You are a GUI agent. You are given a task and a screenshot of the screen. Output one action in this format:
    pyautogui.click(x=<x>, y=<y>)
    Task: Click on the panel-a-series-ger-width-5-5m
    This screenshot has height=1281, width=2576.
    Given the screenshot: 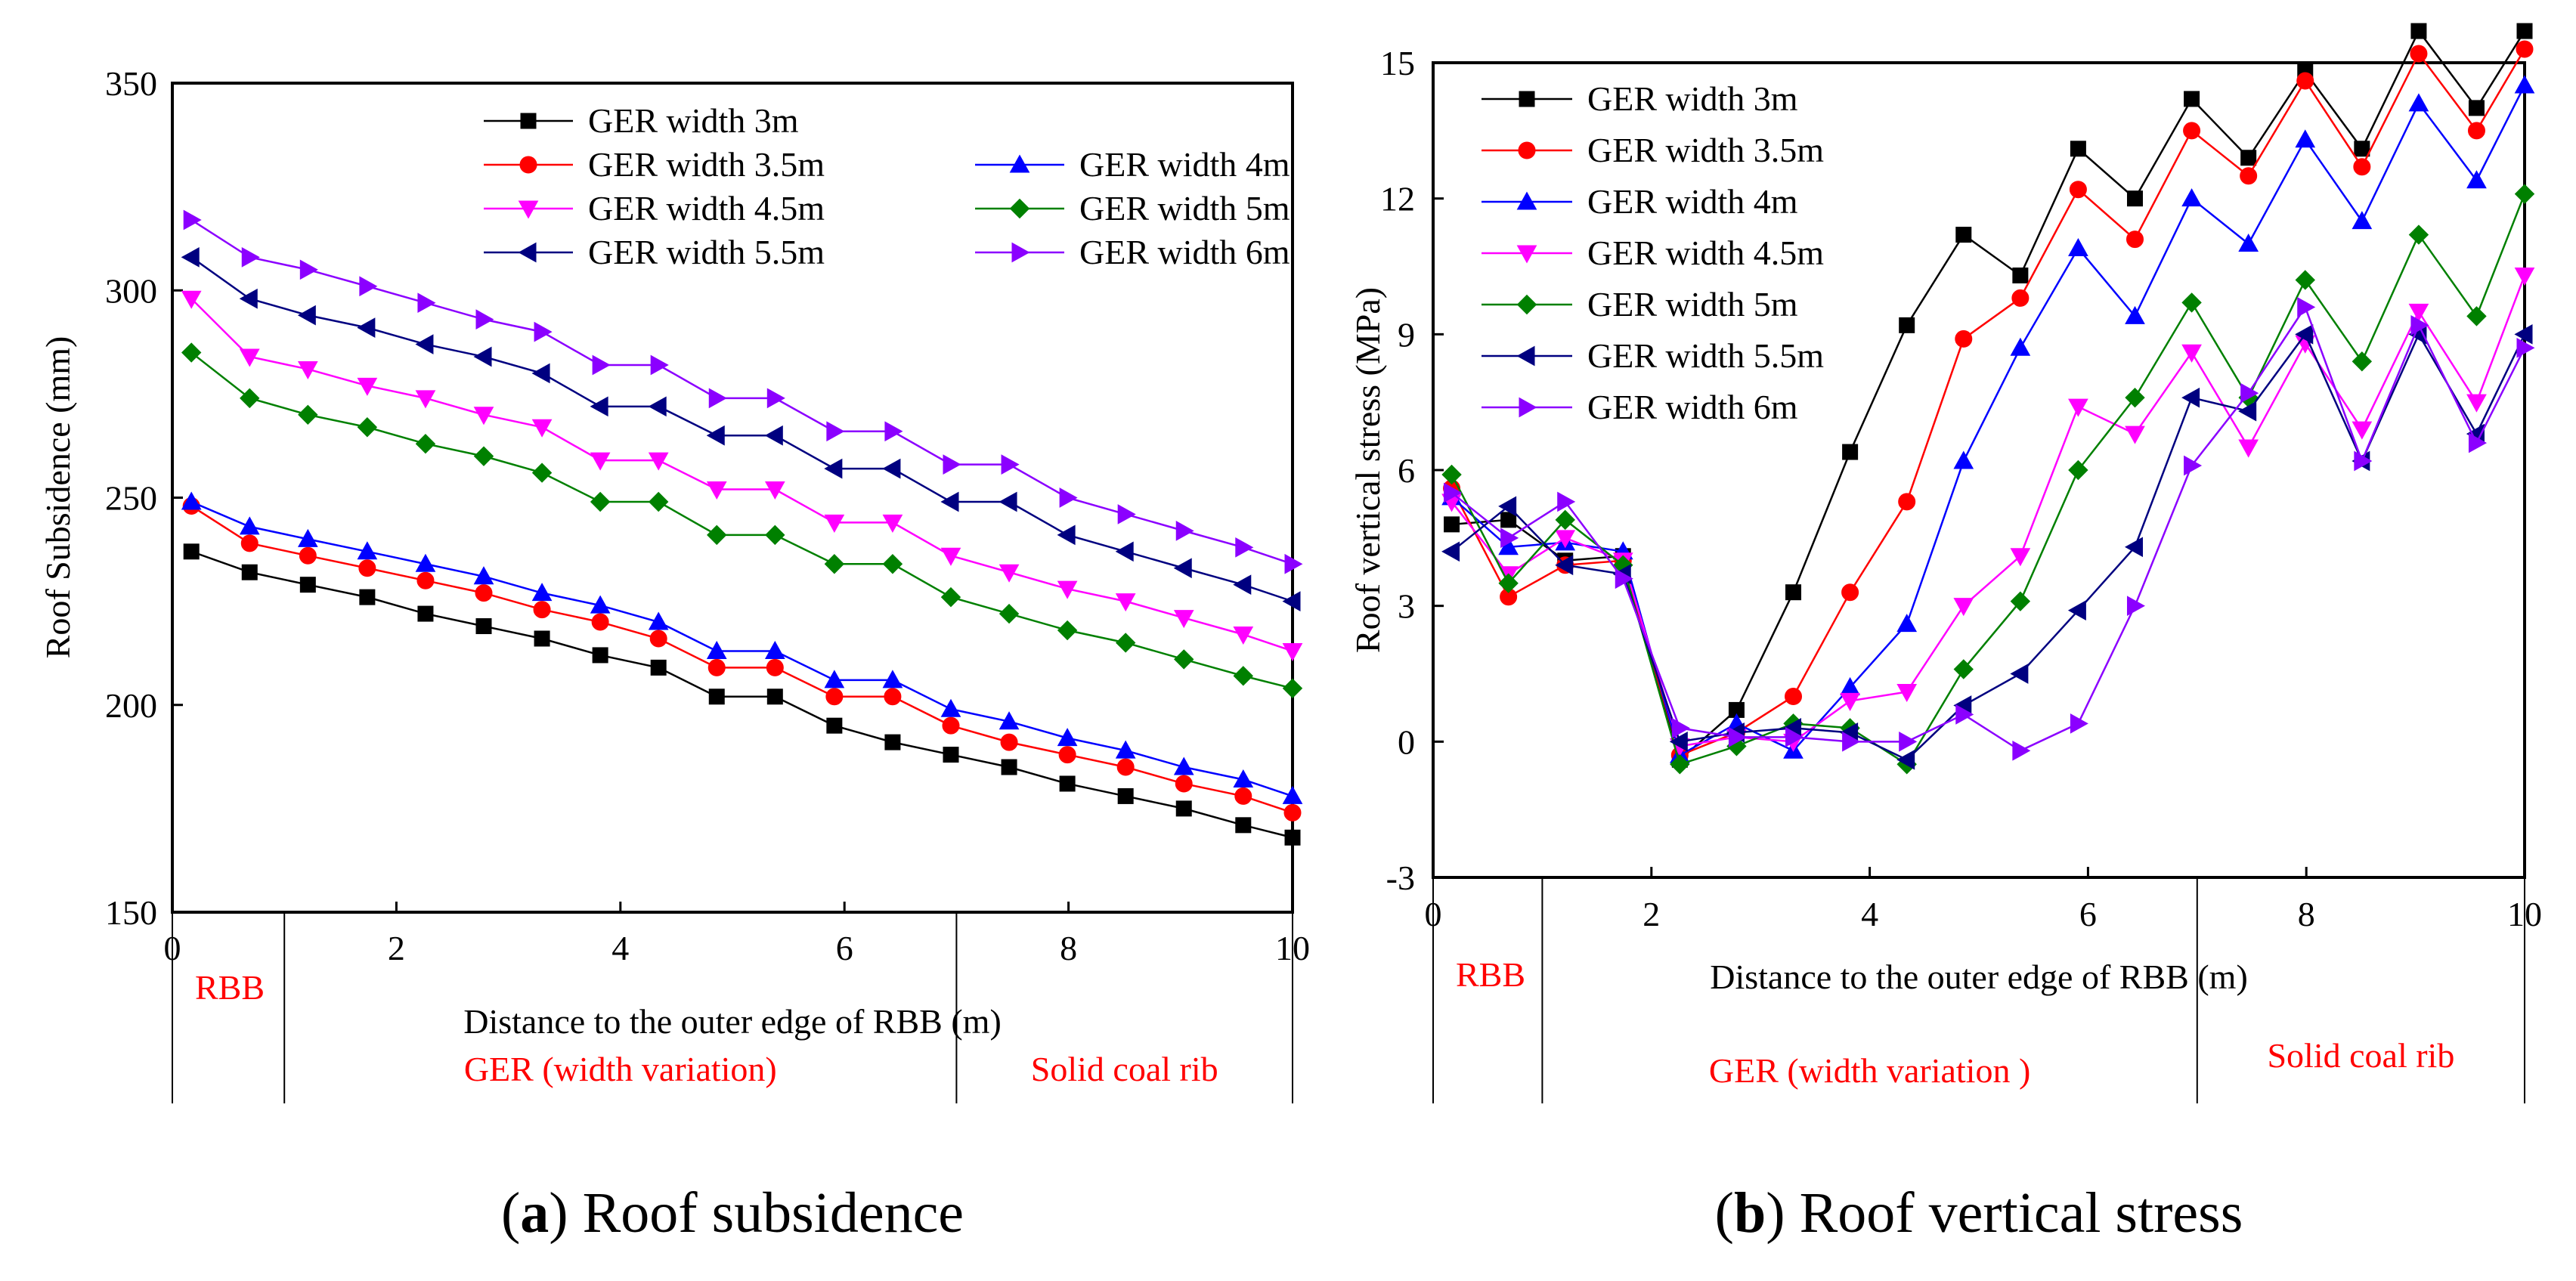 What is the action you would take?
    pyautogui.click(x=741, y=429)
    